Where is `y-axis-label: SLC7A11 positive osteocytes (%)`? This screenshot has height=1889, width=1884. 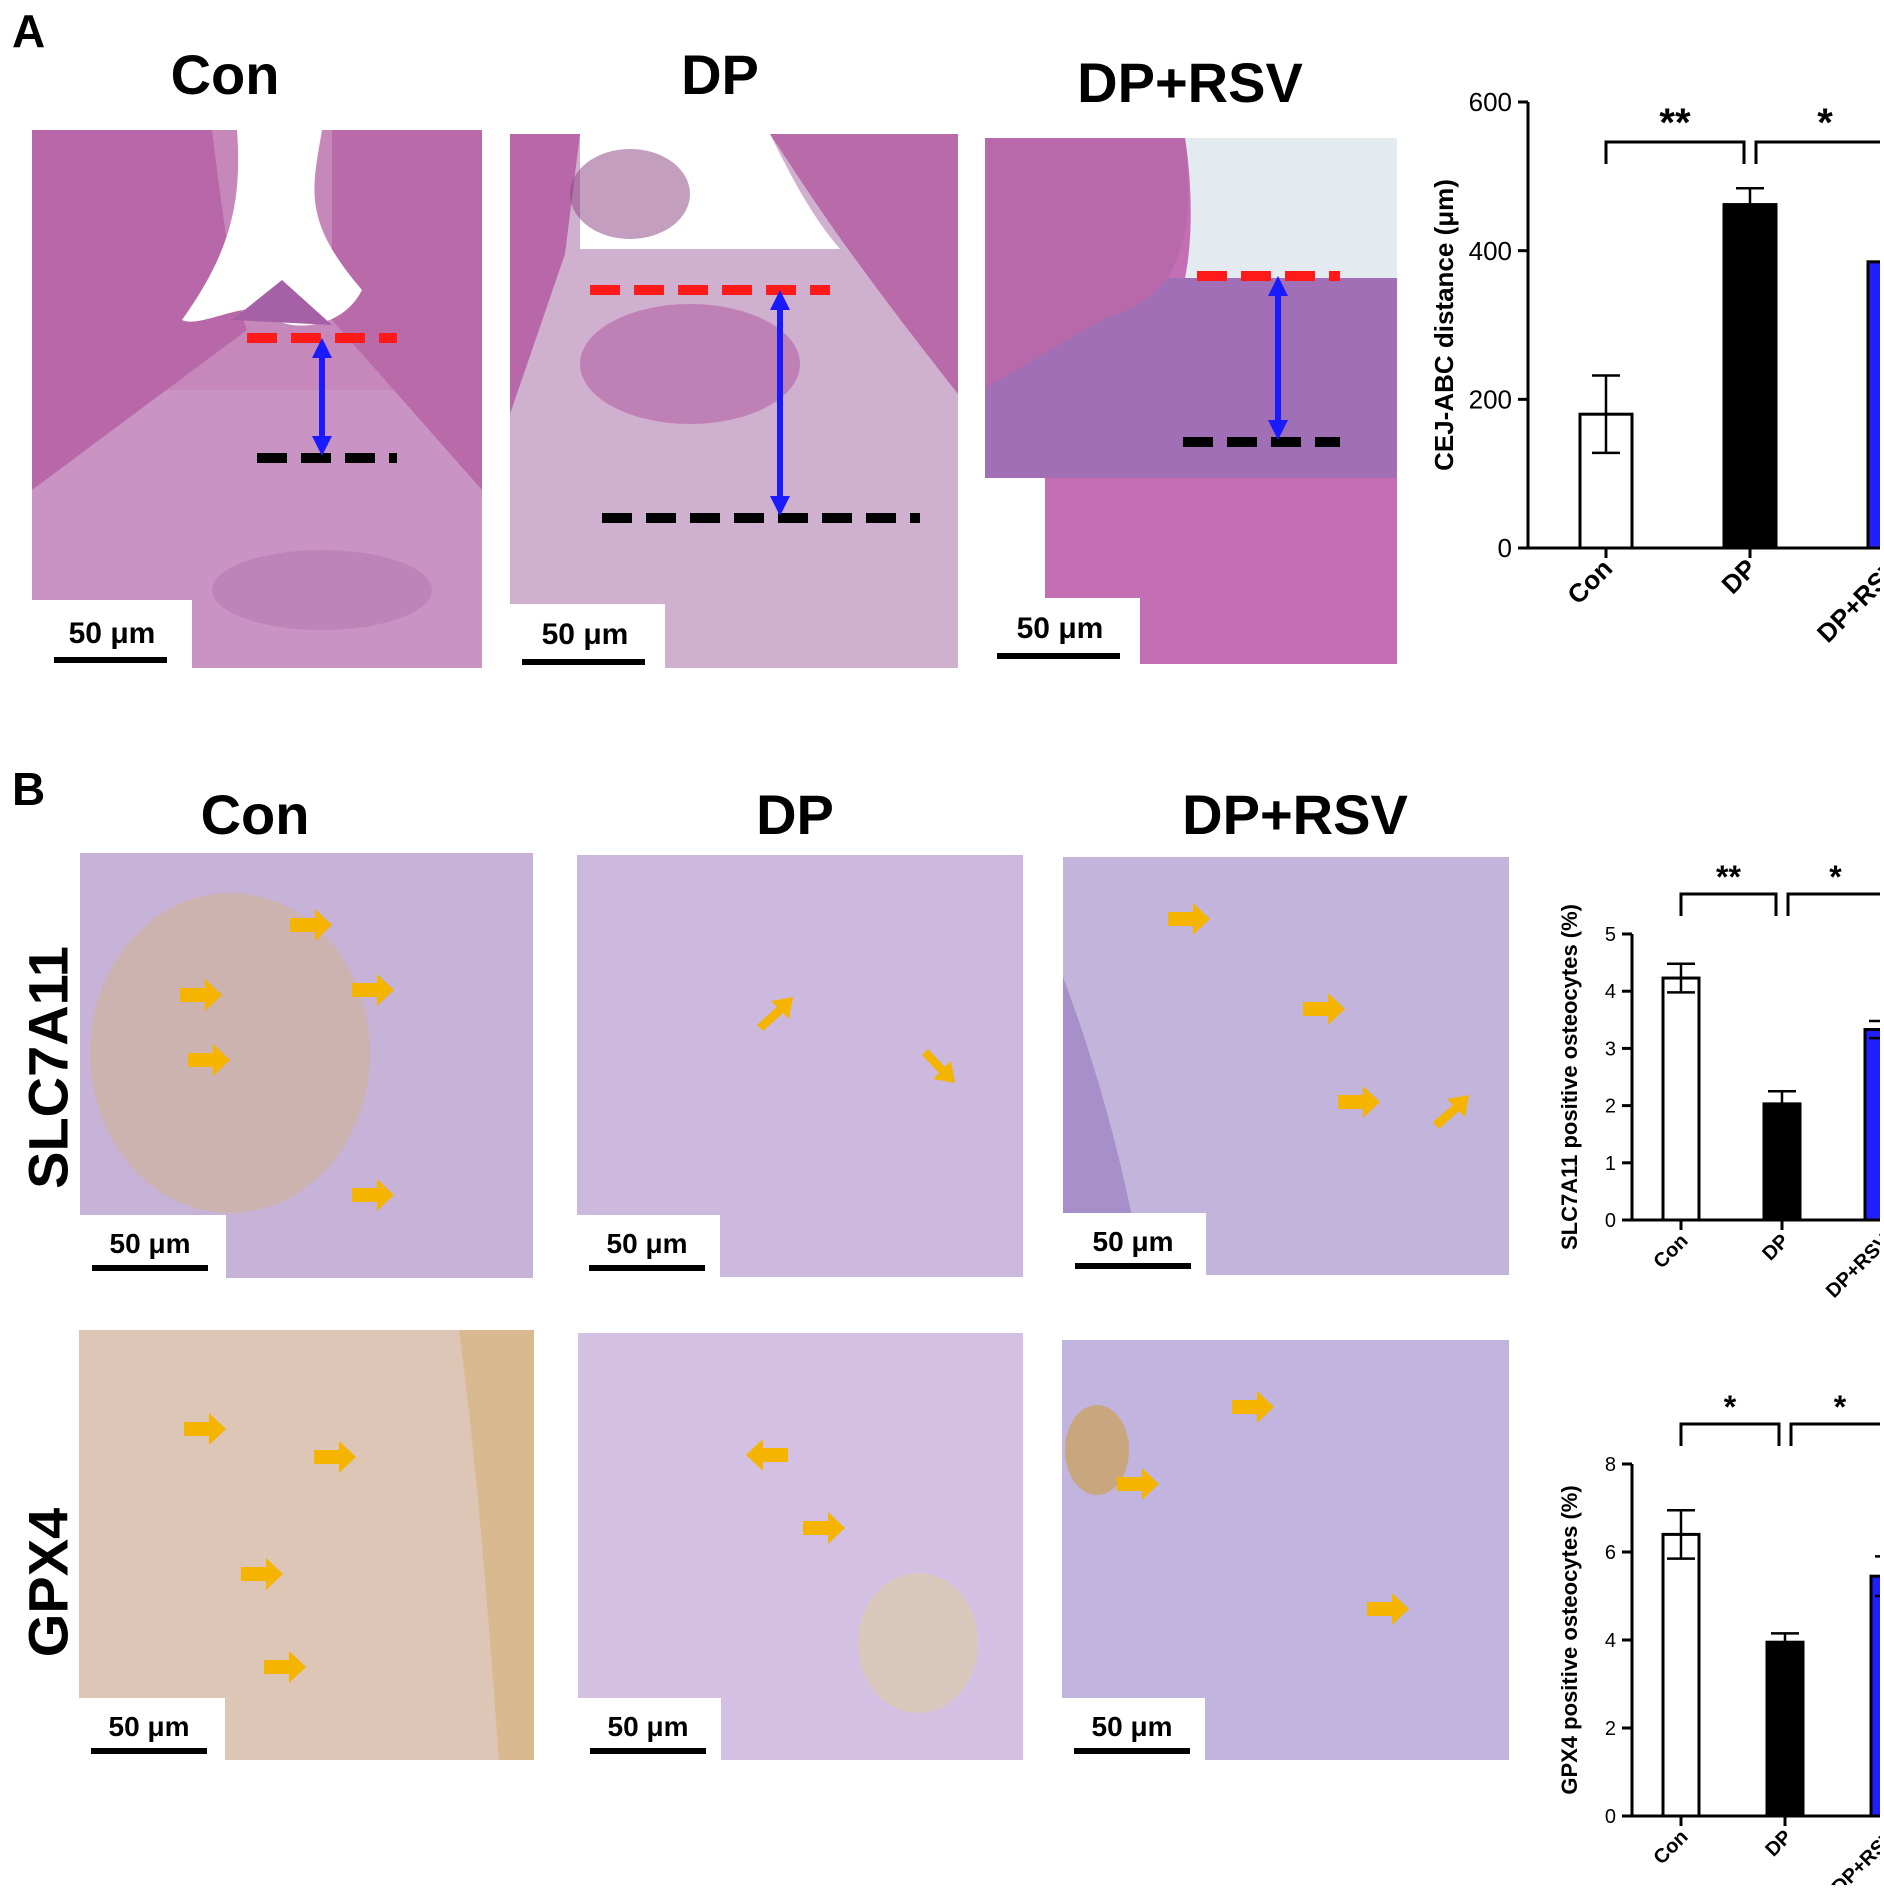
y-axis-label: SLC7A11 positive osteocytes (%) is located at coordinates (1569, 1077).